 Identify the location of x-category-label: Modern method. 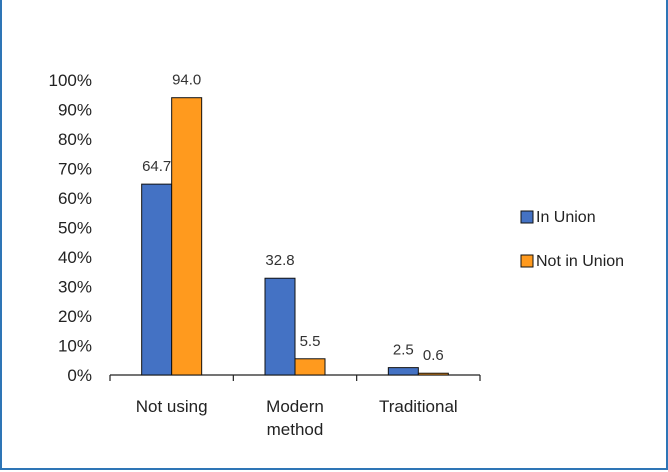
(295, 418).